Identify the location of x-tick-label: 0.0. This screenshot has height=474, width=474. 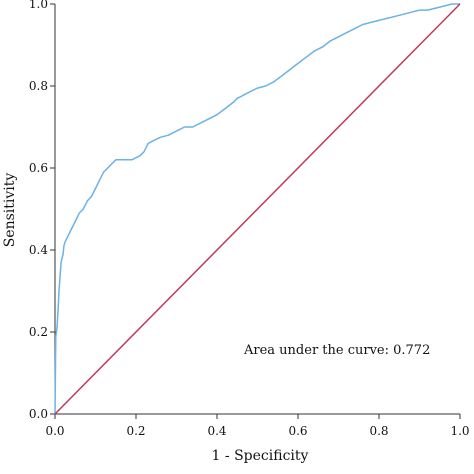
(54, 431).